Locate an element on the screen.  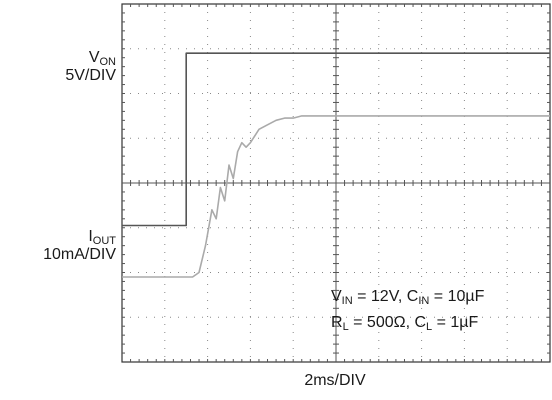
x-scale-label: 2ms/DIV is located at coordinates (335, 380).